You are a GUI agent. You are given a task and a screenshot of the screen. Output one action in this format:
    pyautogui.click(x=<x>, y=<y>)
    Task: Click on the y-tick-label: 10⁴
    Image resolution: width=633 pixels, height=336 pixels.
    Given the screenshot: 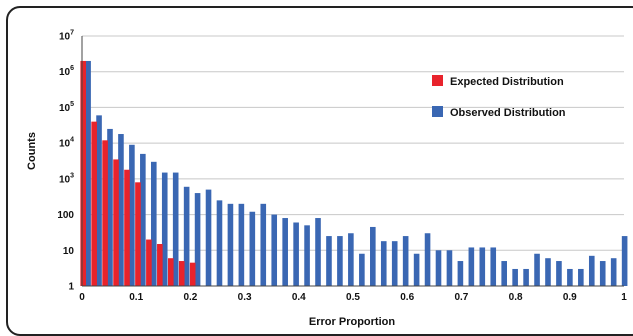 What is the action you would take?
    pyautogui.click(x=66, y=143)
    